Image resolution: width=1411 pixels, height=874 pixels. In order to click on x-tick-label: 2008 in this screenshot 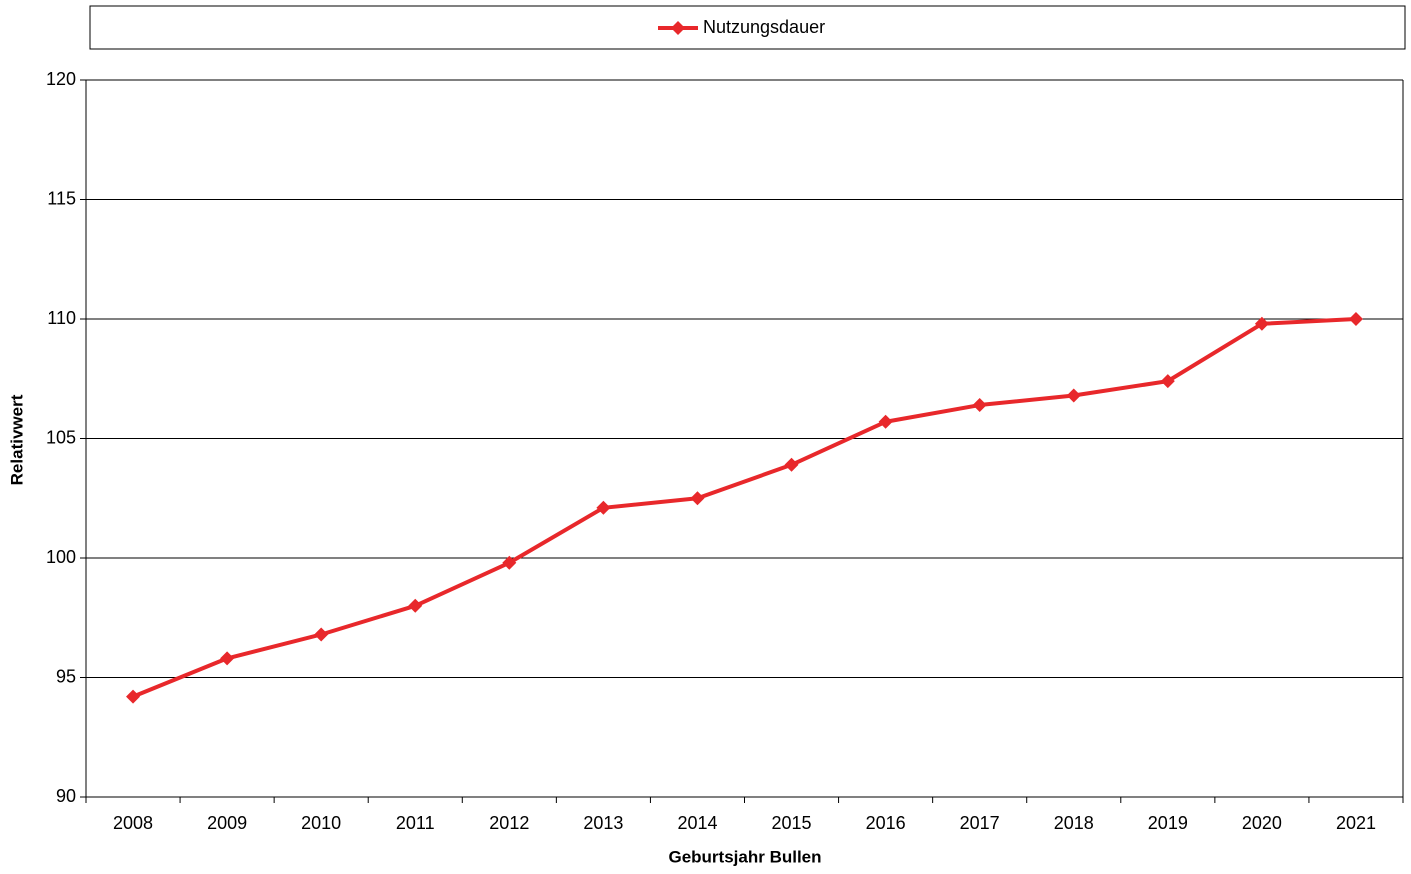, I will do `click(133, 823)`.